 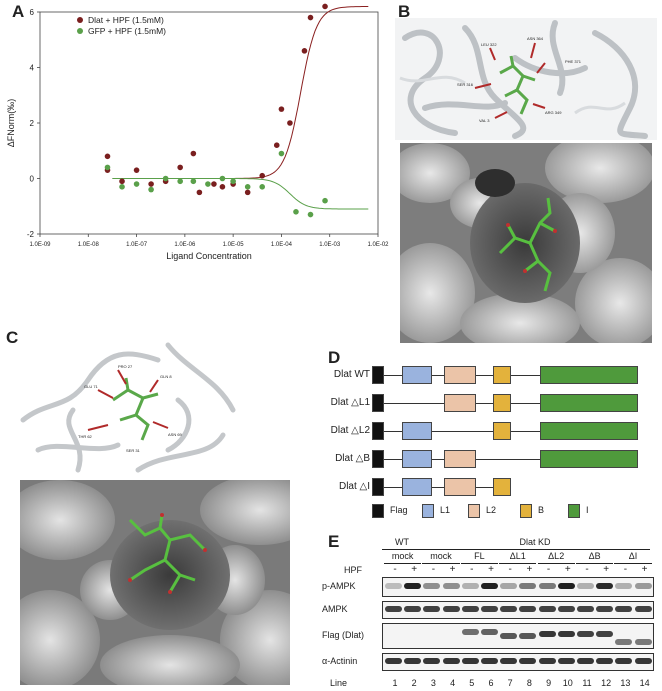 What do you see at coordinates (137, 245) in the screenshot?
I see `x-tick-label: 1.0E-07` at bounding box center [137, 245].